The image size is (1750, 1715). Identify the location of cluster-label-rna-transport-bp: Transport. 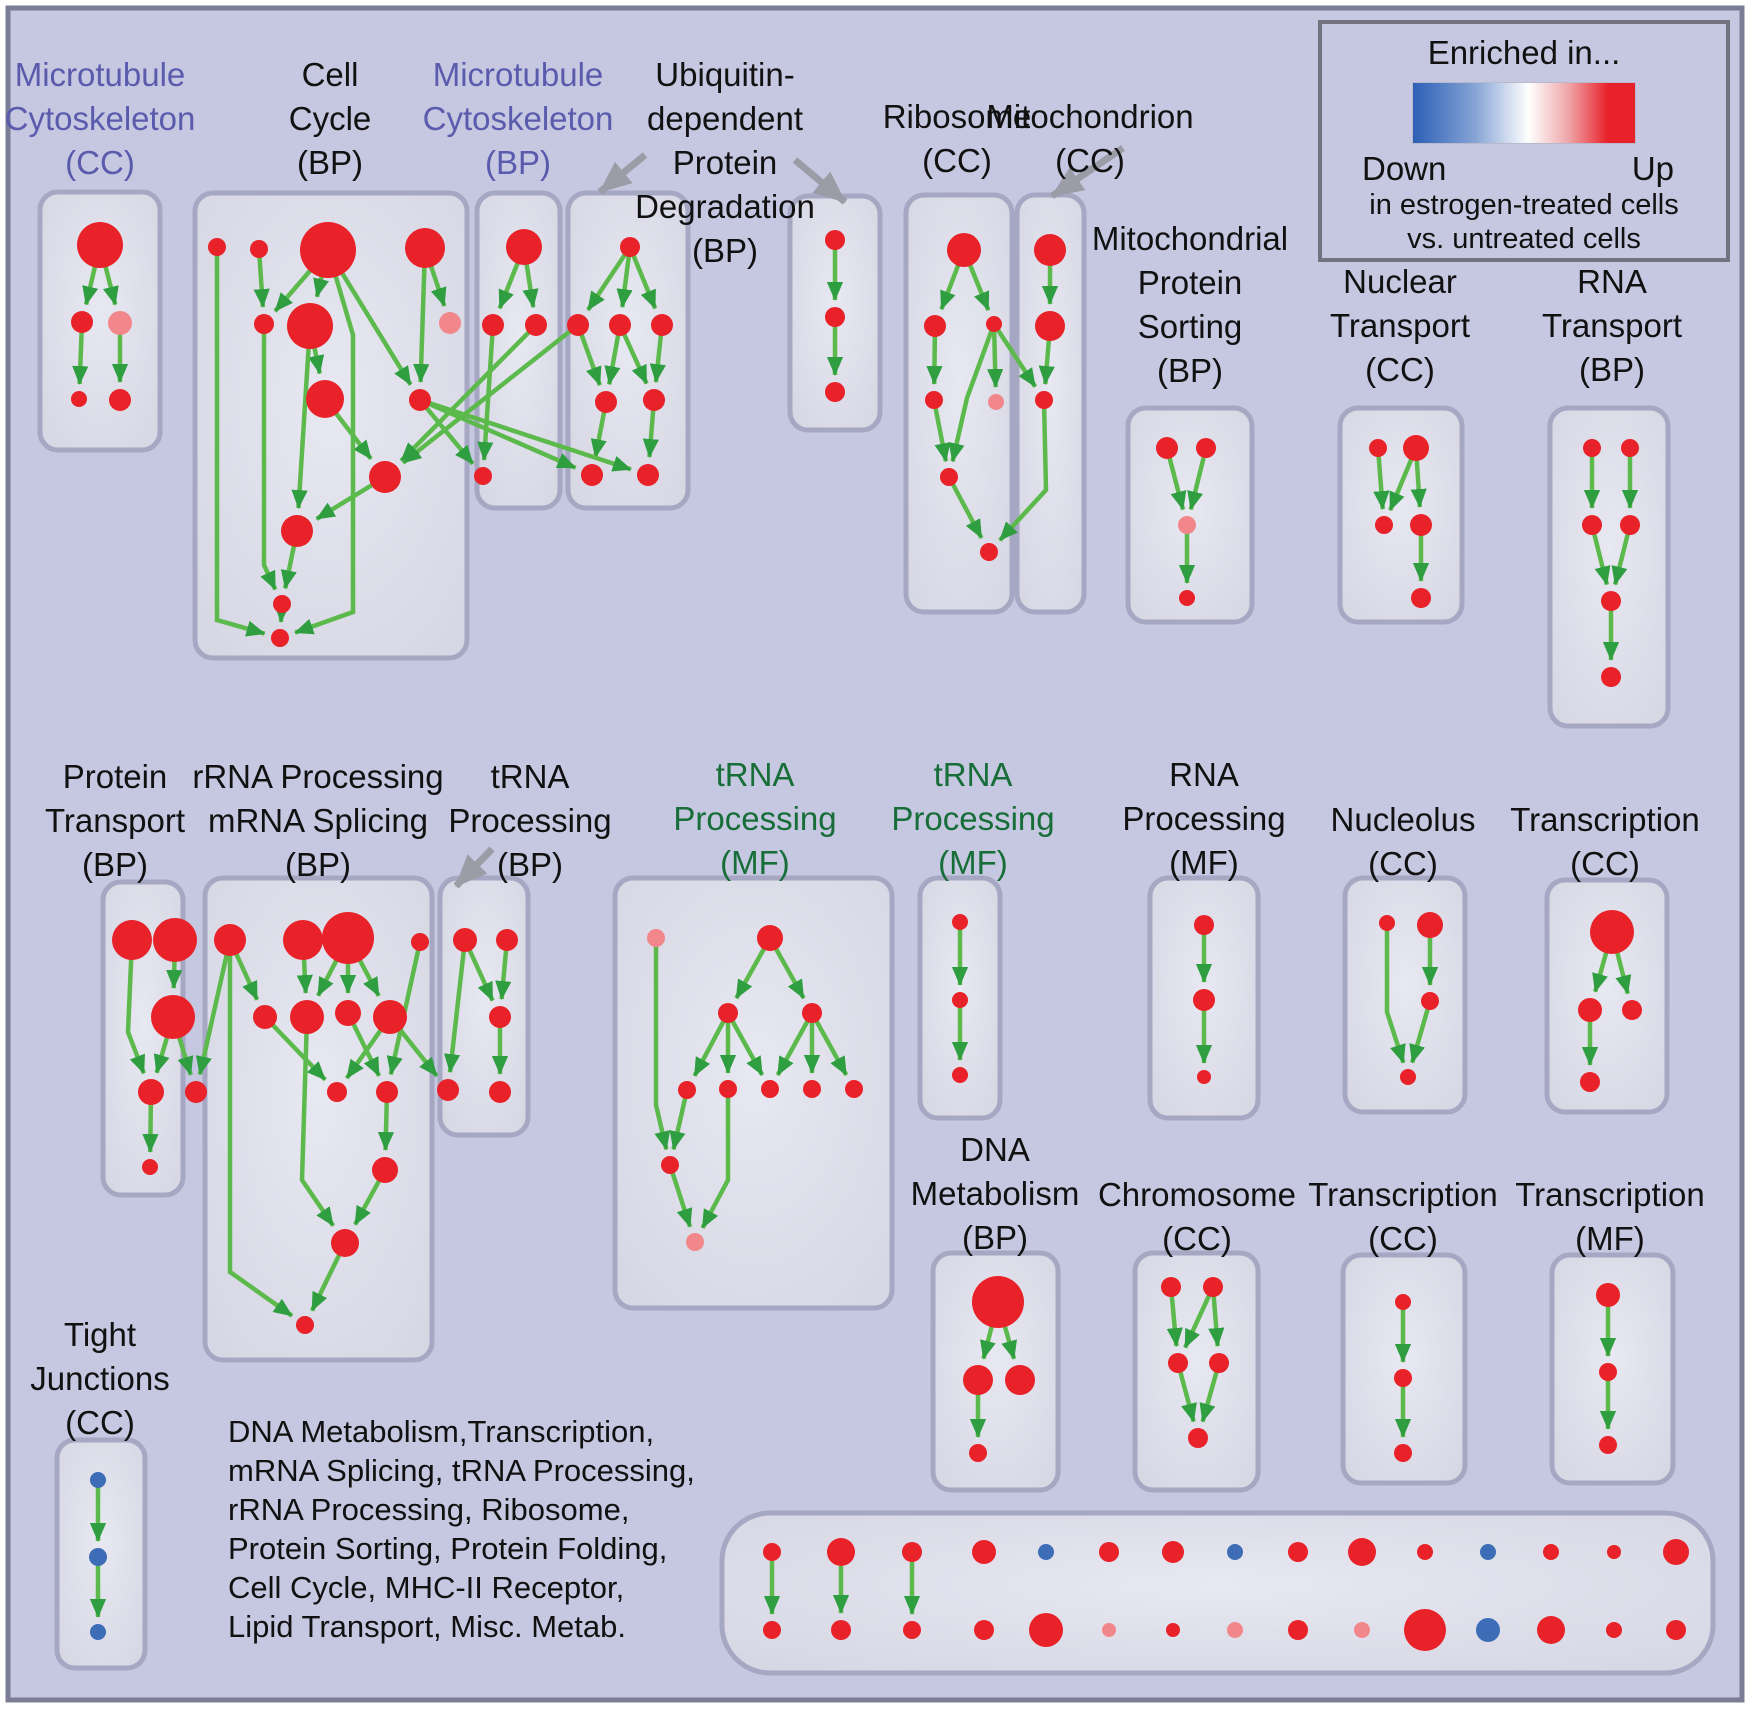
(1612, 325).